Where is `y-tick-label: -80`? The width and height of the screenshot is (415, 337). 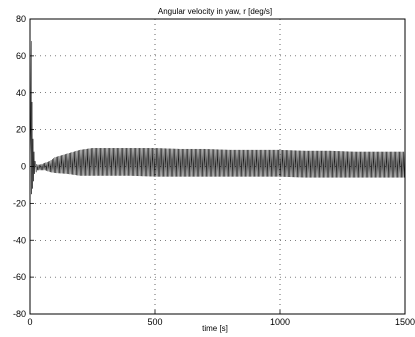 y-tick-label: -80 is located at coordinates (19, 314).